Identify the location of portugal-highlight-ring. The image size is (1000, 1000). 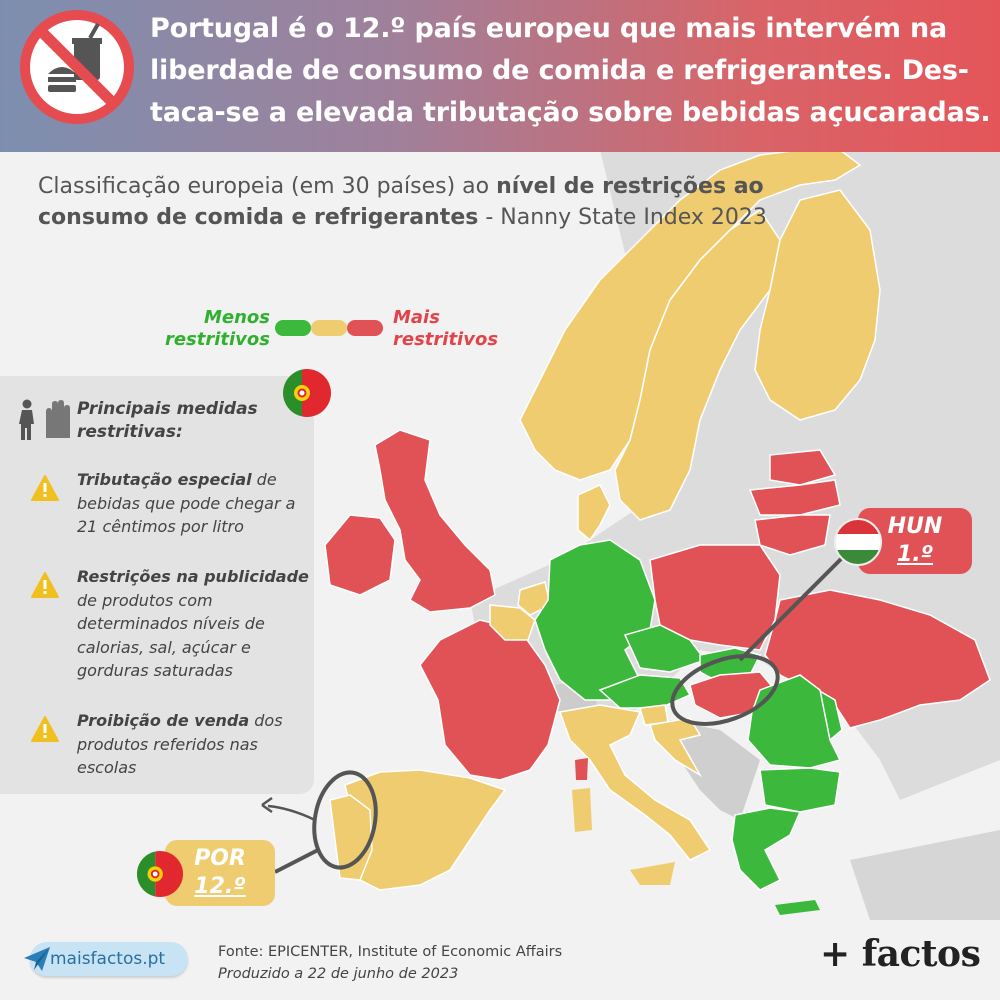
(345, 820).